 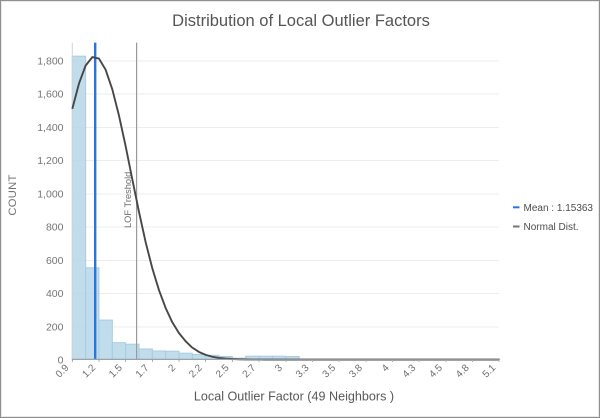 I want to click on svg-text: 1,400, so click(x=50, y=128).